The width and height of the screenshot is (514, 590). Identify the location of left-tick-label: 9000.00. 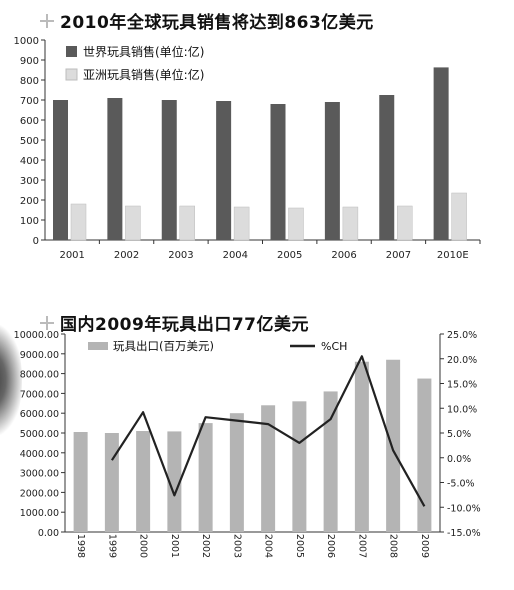
(39, 355).